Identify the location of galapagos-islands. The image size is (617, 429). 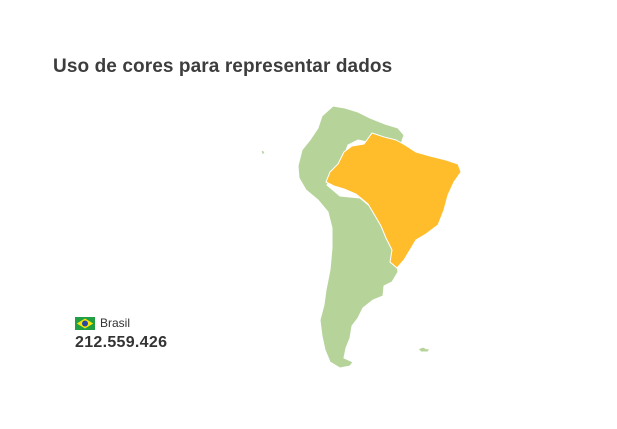
(263, 152).